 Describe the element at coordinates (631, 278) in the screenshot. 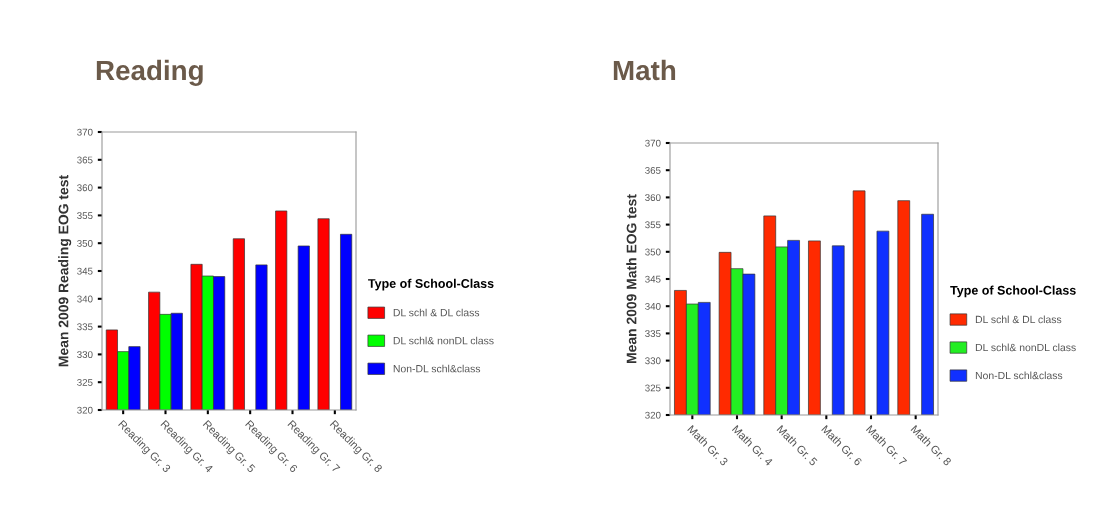

I see `y-axis-title: Mean 2009 Math EOG test` at that location.